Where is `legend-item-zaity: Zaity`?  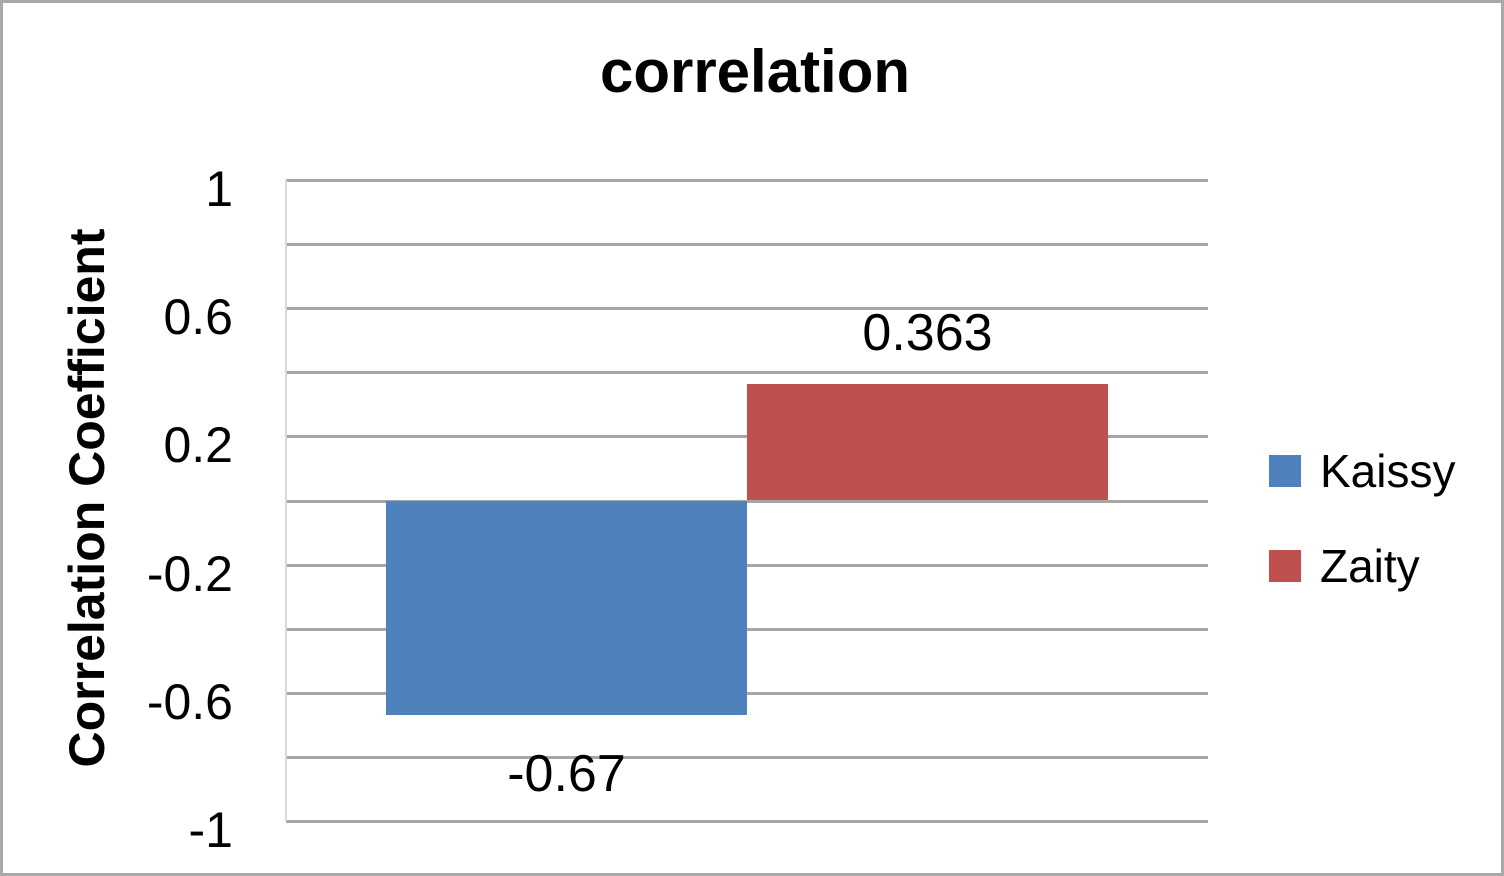 legend-item-zaity: Zaity is located at coordinates (1362, 566).